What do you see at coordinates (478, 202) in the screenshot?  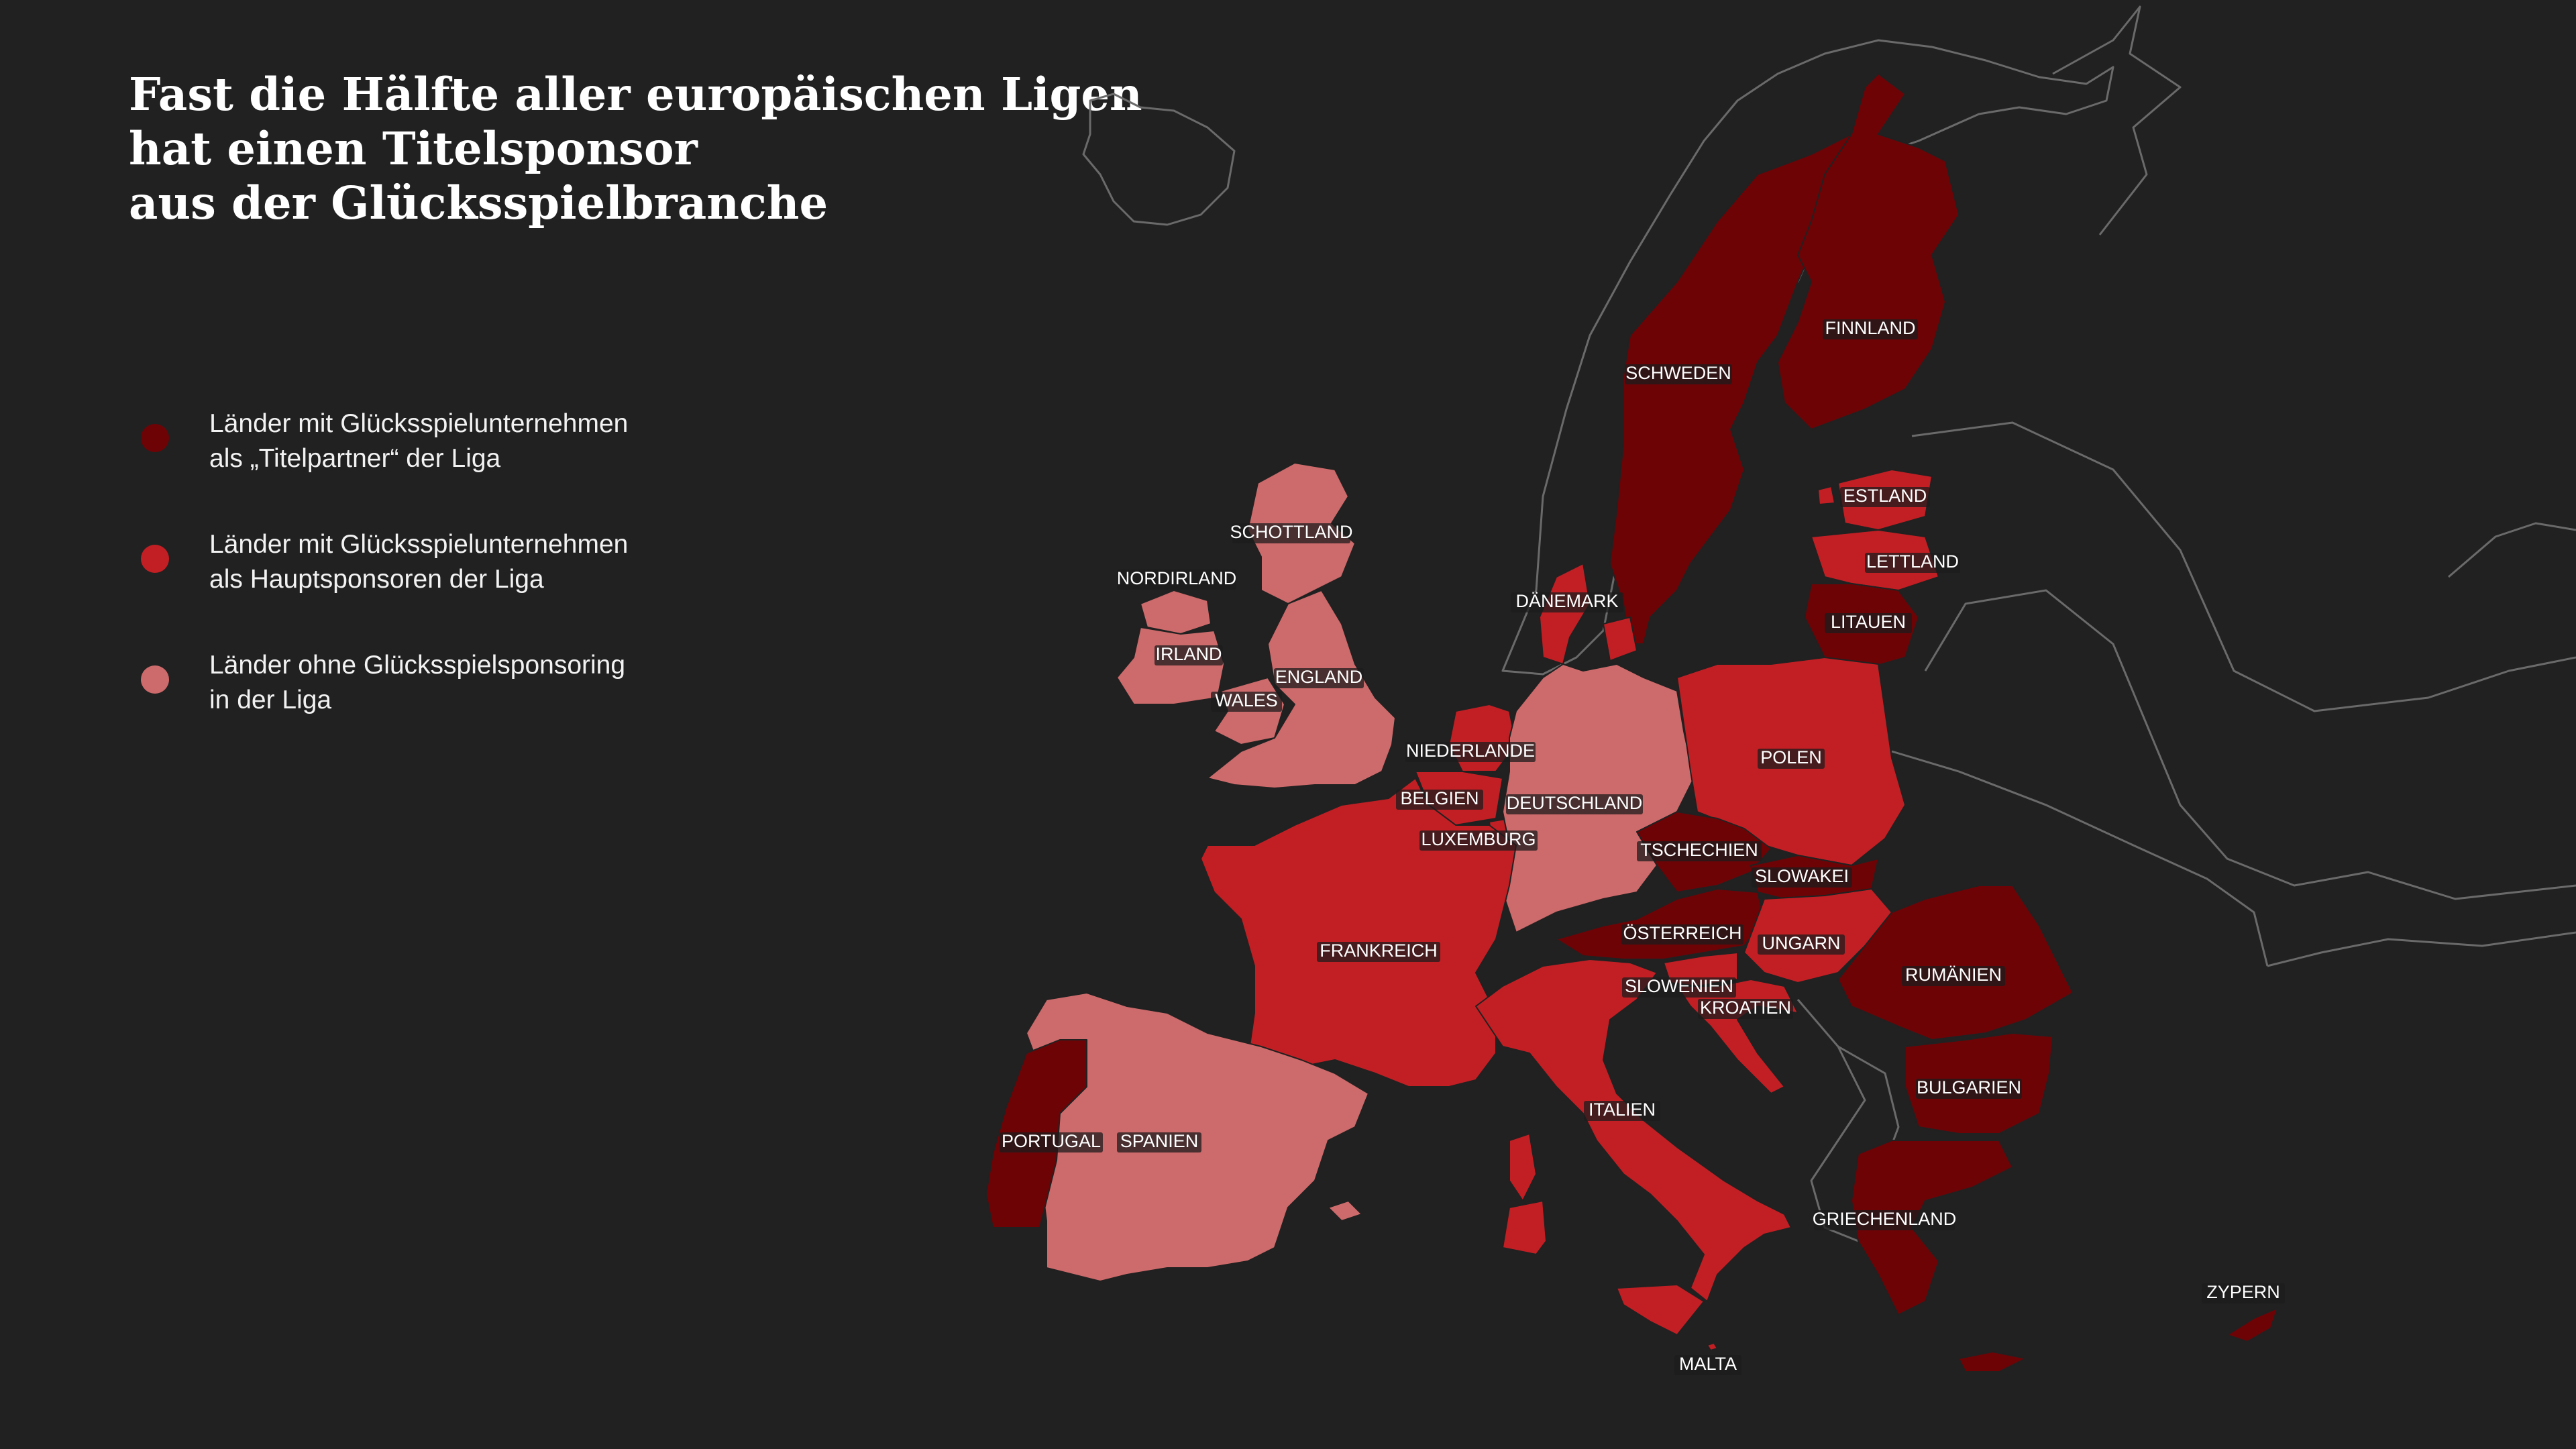 I see `title-line-3: aus der Glücksspielbranche` at bounding box center [478, 202].